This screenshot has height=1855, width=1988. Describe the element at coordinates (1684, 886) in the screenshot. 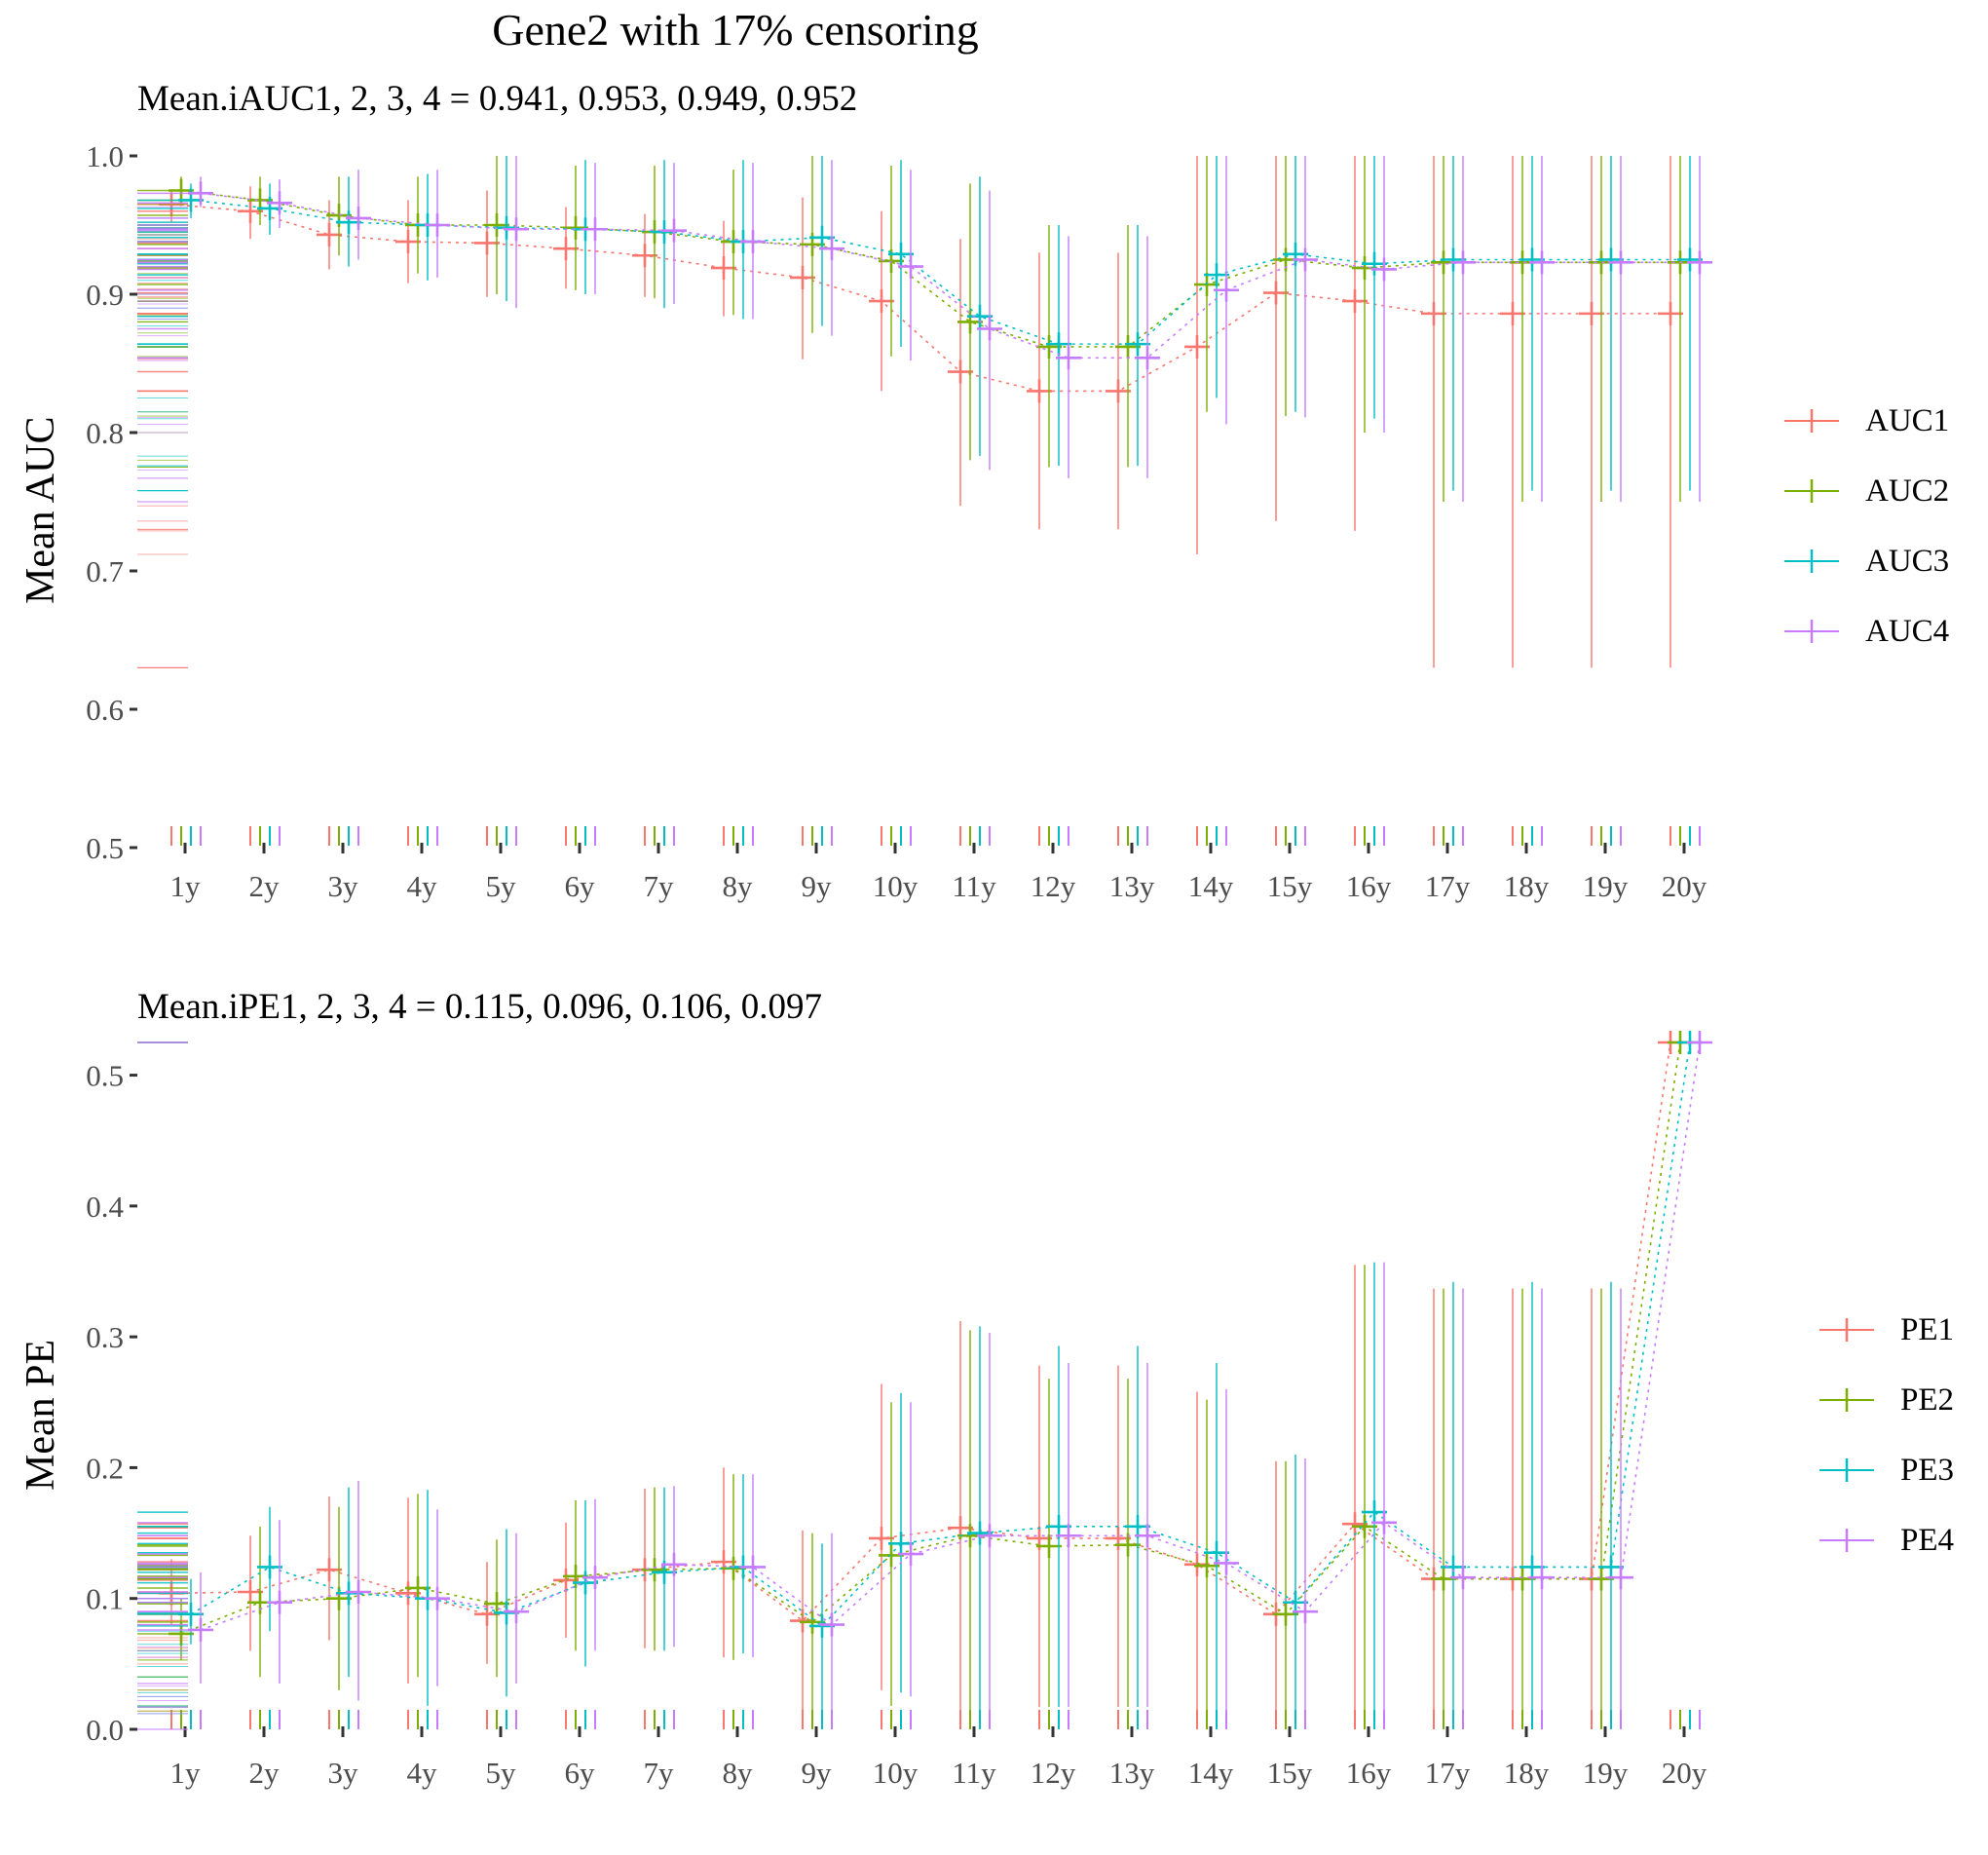

I see `auc-x-tick-label: 20y` at that location.